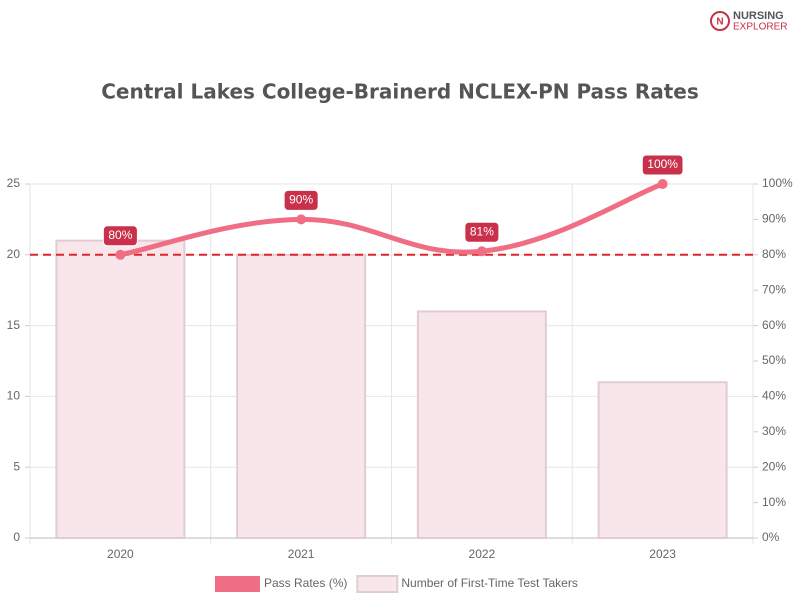 The image size is (800, 600). What do you see at coordinates (774, 360) in the screenshot?
I see `y2-tick-label: 50%` at bounding box center [774, 360].